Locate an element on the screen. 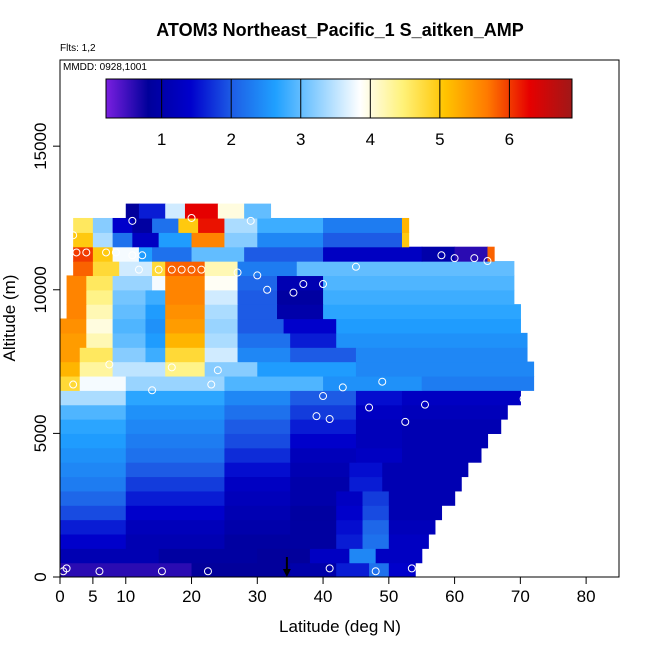 The height and width of the screenshot is (650, 650). y-axis: 0 5000 10000 15000 is located at coordinates (45, 352).